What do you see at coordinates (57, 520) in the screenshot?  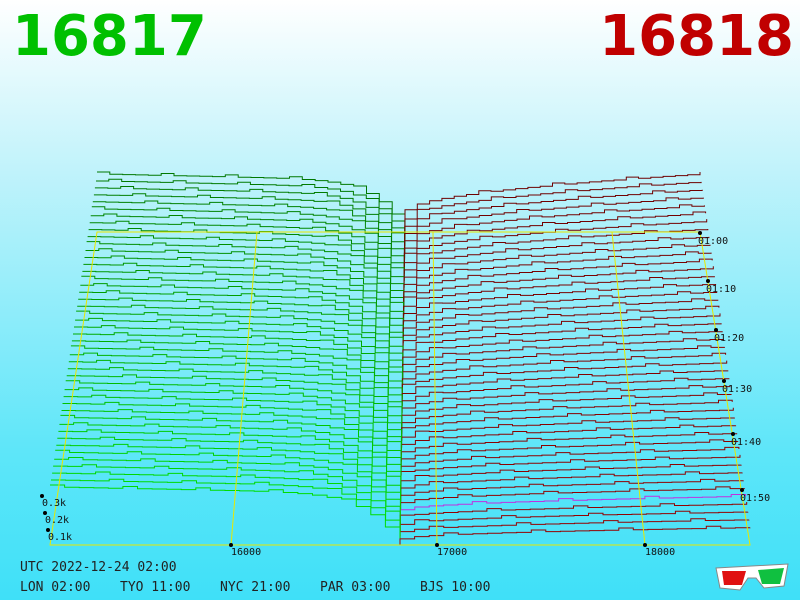 I see `depth-label: 0.2k` at bounding box center [57, 520].